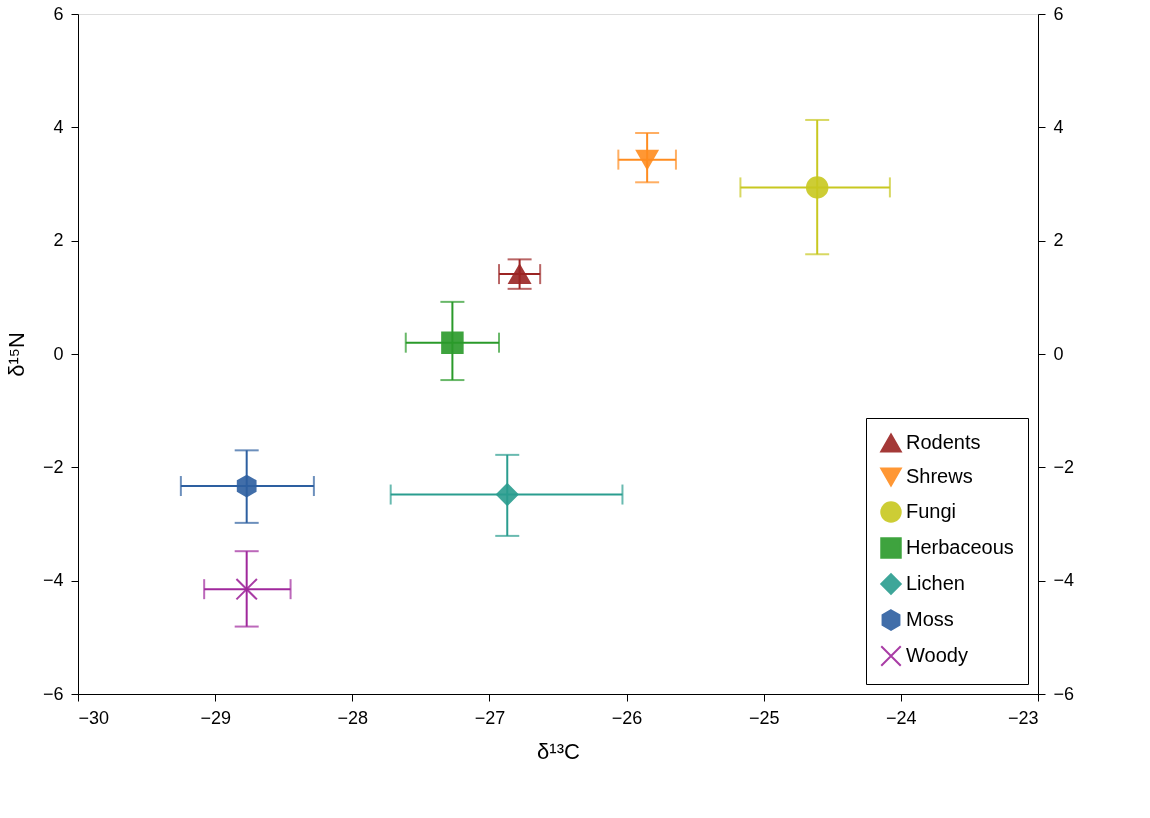  What do you see at coordinates (58, 126) in the screenshot?
I see `y-tick-label: 4` at bounding box center [58, 126].